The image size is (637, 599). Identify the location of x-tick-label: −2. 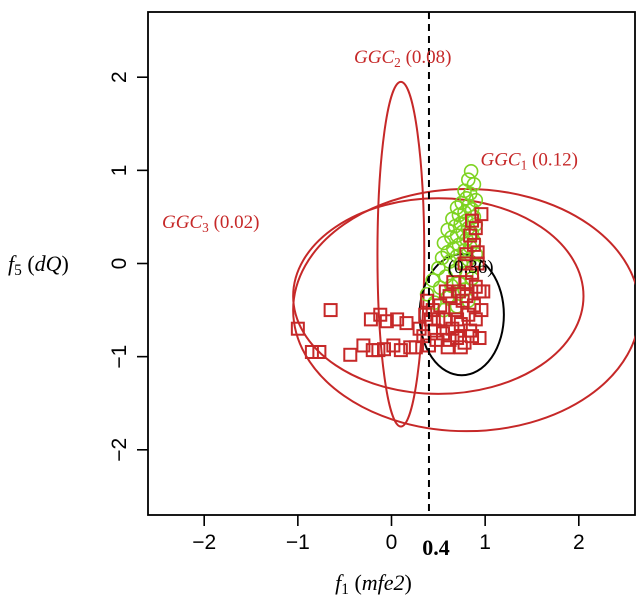
(204, 542).